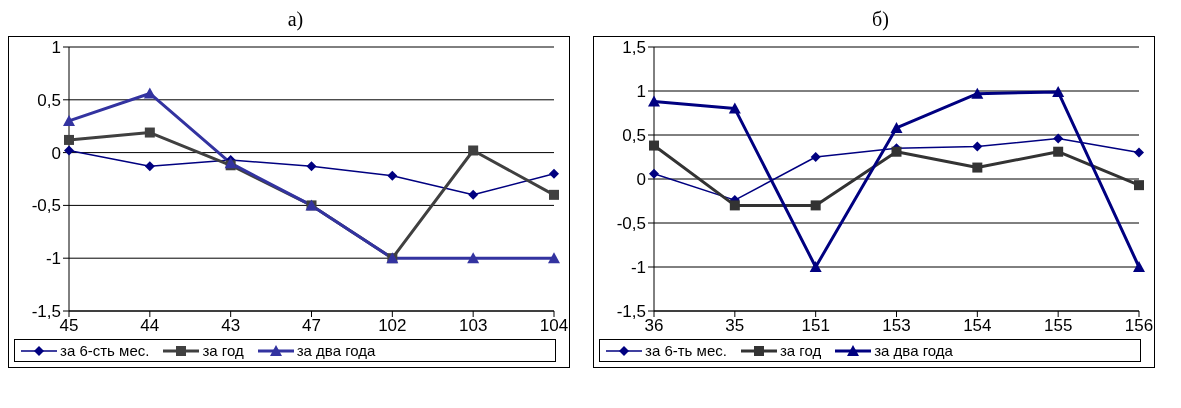 Image resolution: width=1181 pixels, height=408 pixels. What do you see at coordinates (686, 350) in the screenshot?
I see `legend-label: за 6-ть мес.` at bounding box center [686, 350].